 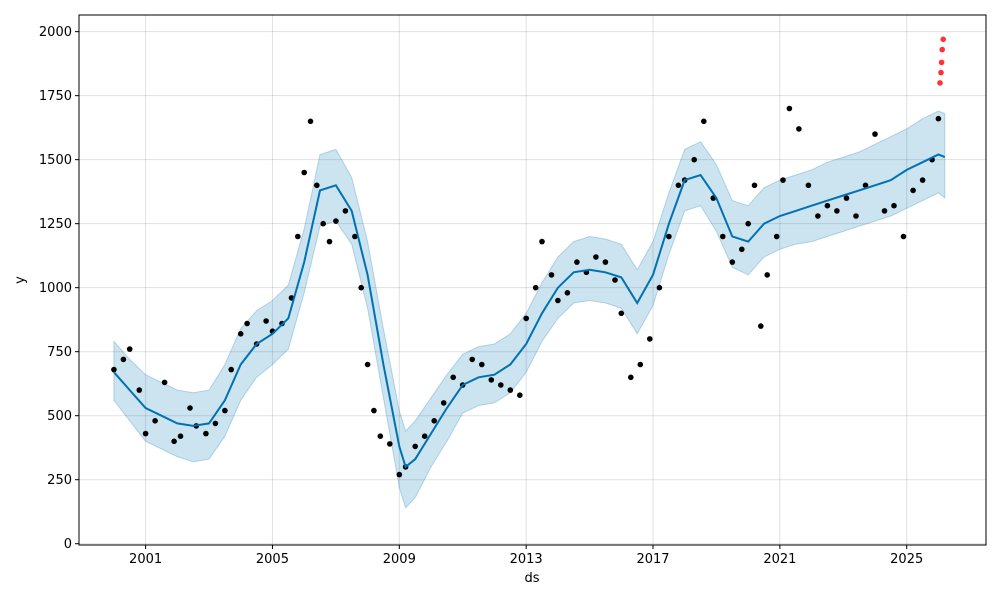 I want to click on y-axis-ticks: 0 250 500 750 1000 1250 1500 1750 2000, so click(x=59, y=288).